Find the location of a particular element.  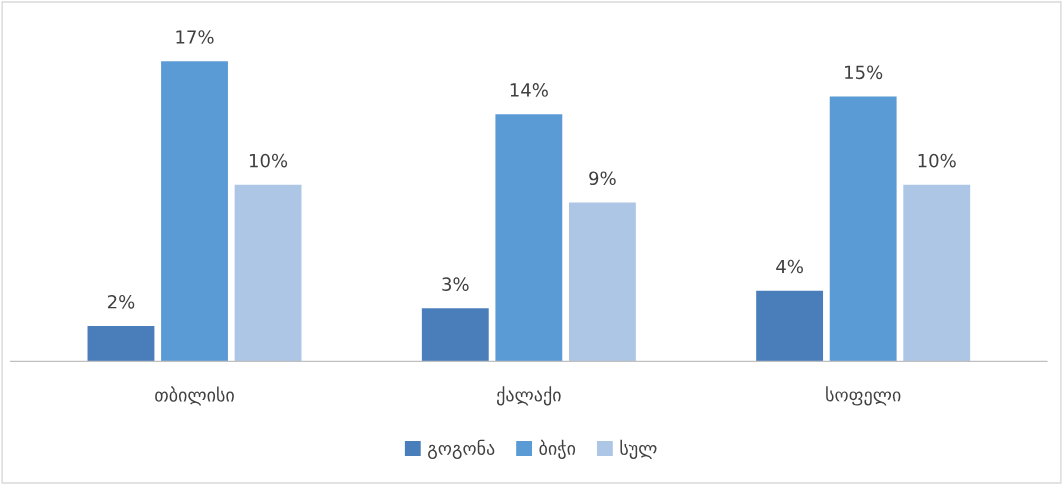

legend-label: ბიჭი is located at coordinates (557, 449).